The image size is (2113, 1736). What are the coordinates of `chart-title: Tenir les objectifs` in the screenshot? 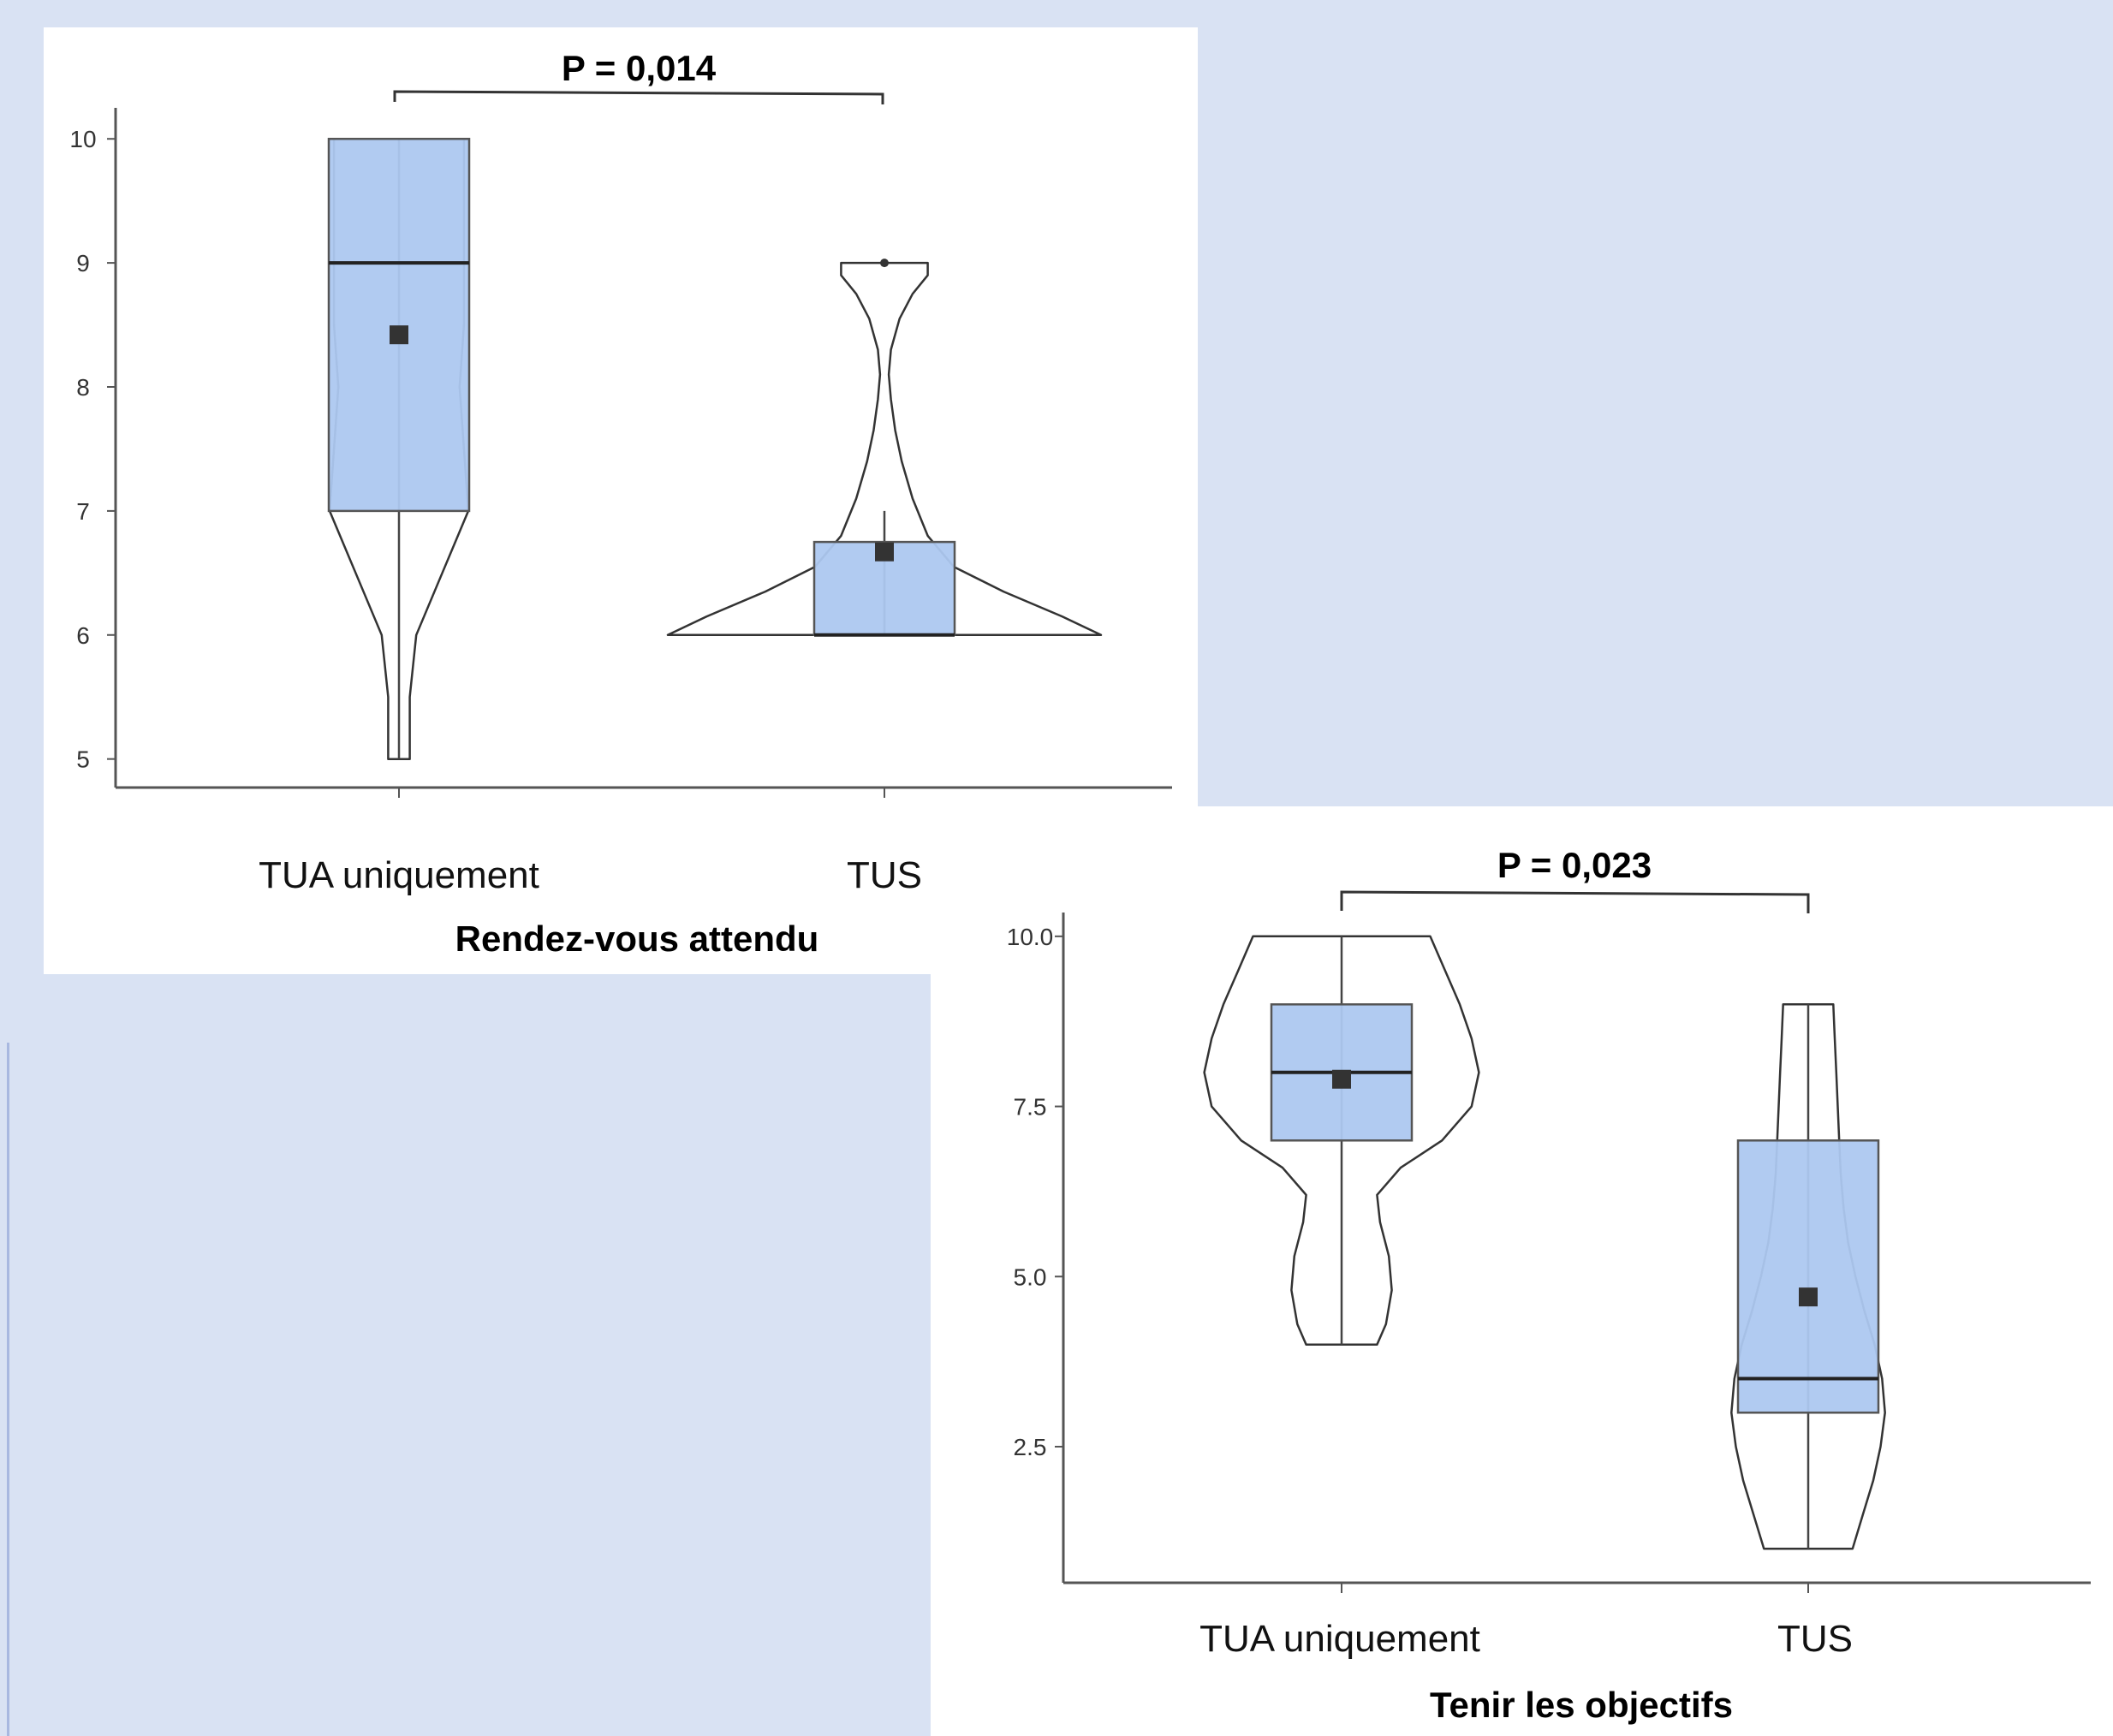 It's located at (1581, 1705).